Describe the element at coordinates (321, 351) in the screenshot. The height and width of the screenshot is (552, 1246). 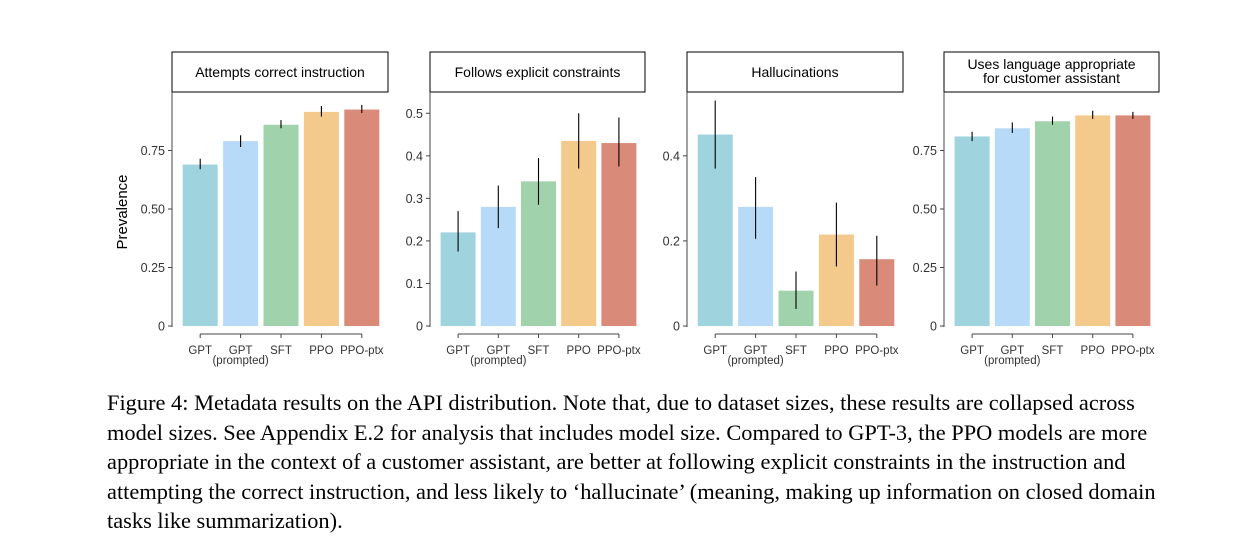
I see `panel-1-x-tick-label: PPO` at that location.